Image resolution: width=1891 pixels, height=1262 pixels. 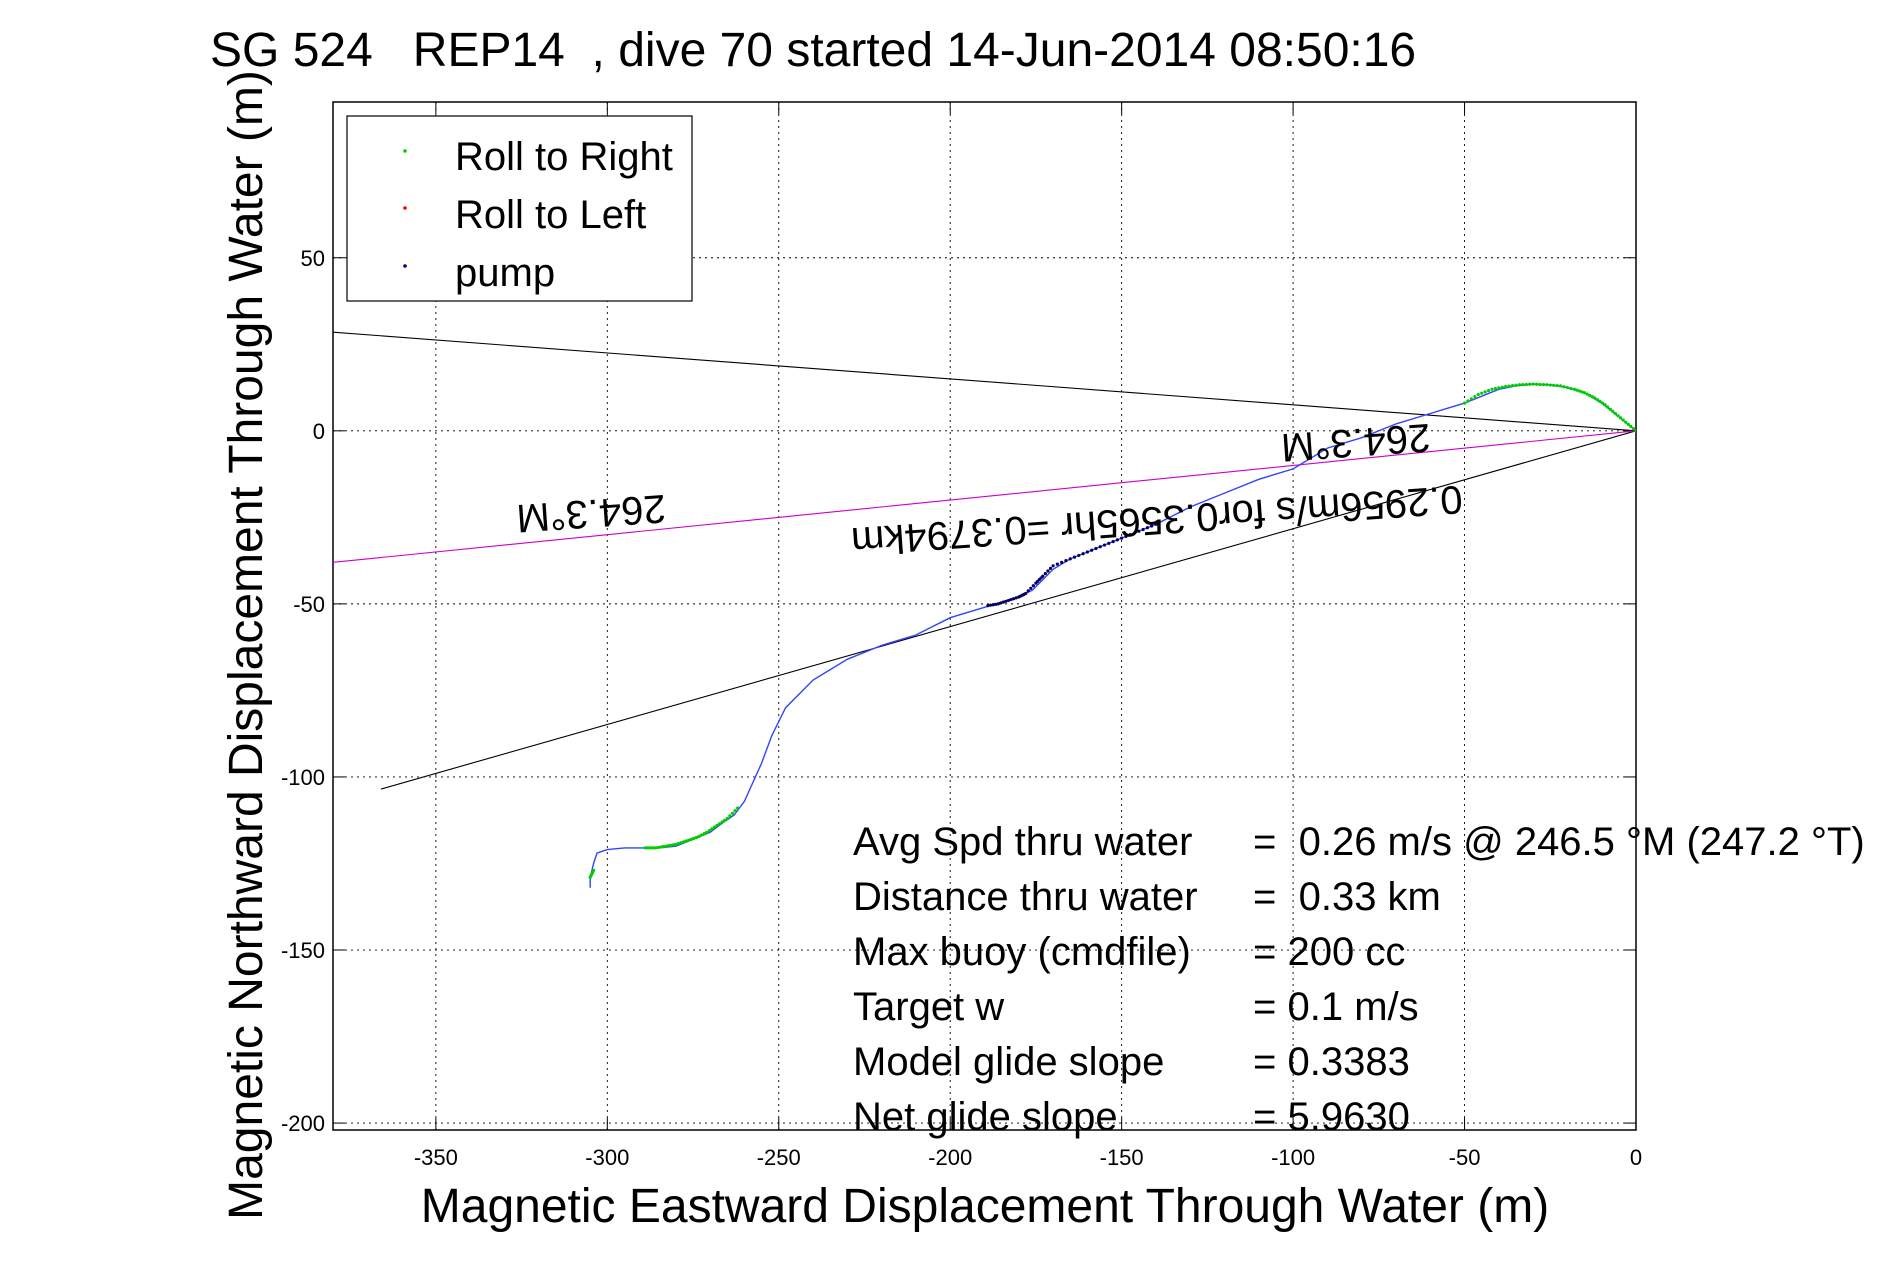 I want to click on x-tick-label: -350, so click(x=436, y=1157).